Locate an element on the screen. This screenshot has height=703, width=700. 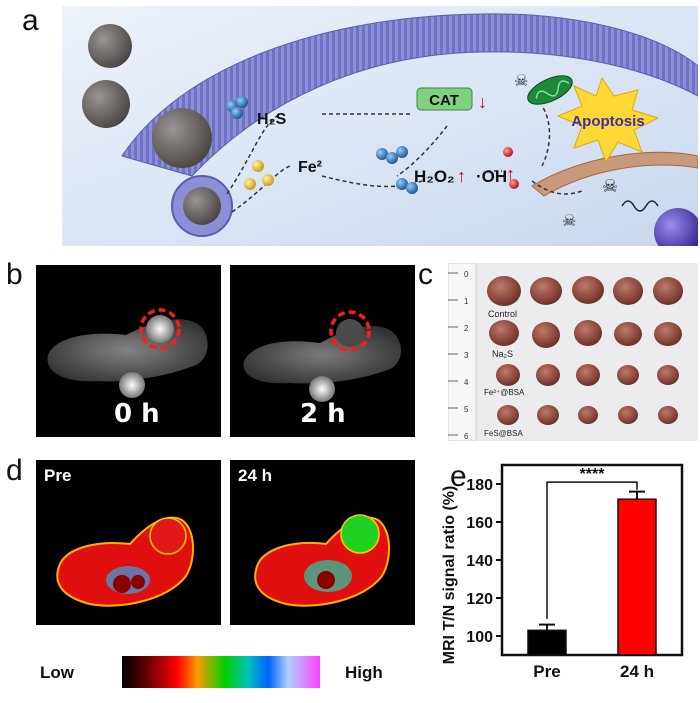
h2o2-molecule is located at coordinates (397, 170).